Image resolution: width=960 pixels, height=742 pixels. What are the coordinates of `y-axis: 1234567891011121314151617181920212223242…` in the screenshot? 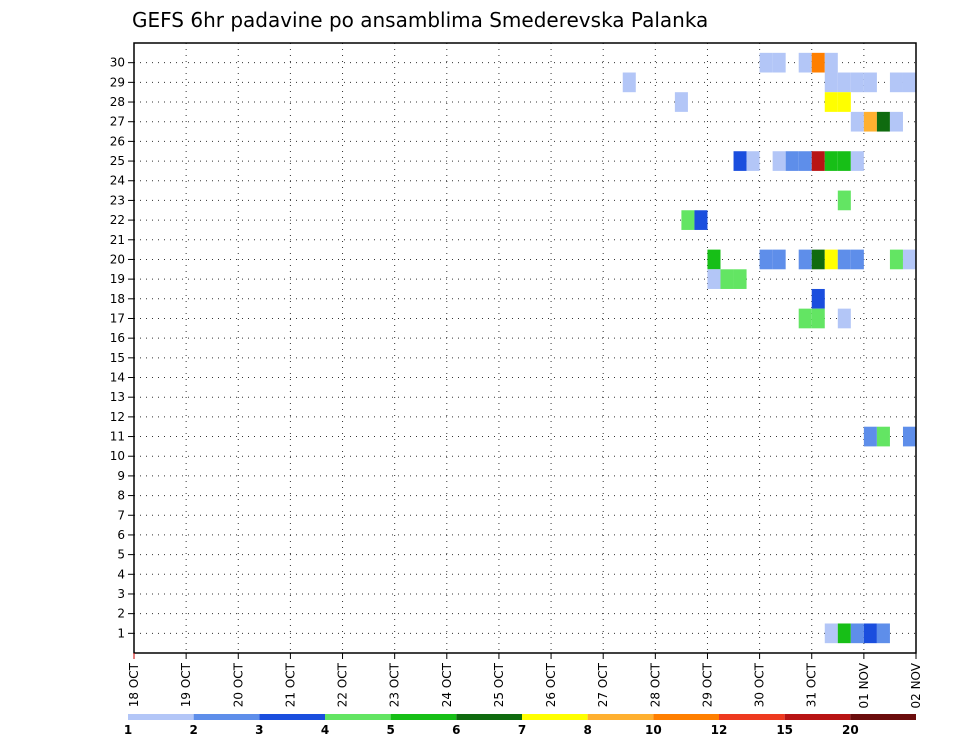 It's located at (122, 348).